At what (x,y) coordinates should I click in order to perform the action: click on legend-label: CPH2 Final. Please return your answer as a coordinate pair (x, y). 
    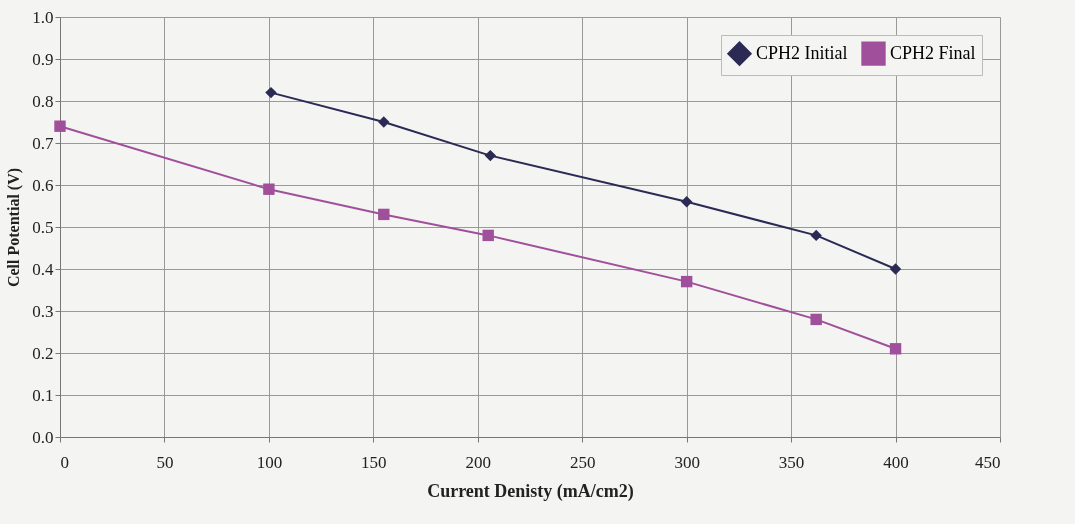
    Looking at the image, I should click on (933, 52).